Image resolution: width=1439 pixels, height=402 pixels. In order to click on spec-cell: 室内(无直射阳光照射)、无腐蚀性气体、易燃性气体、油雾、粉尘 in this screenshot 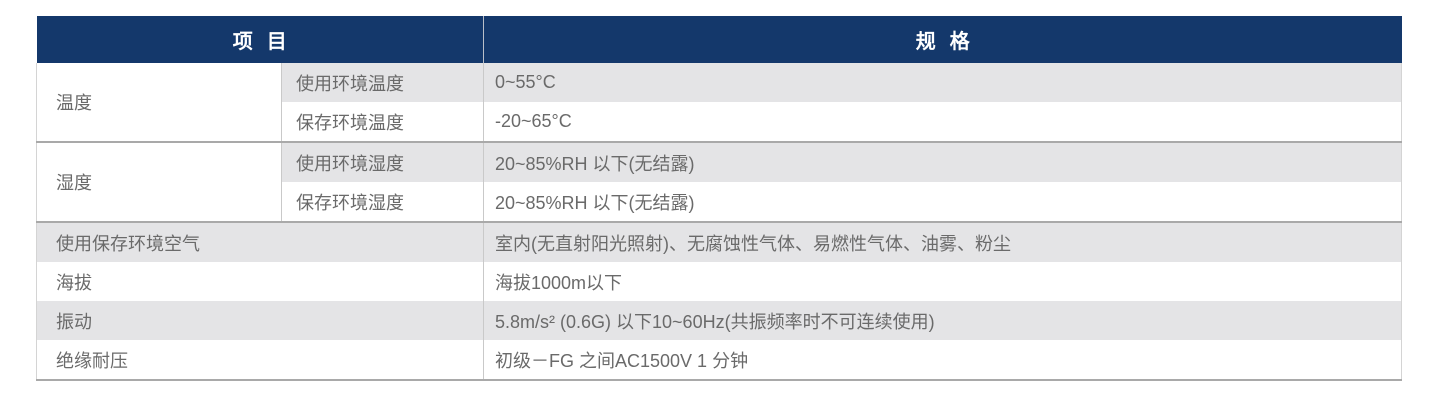, I will do `click(942, 242)`.